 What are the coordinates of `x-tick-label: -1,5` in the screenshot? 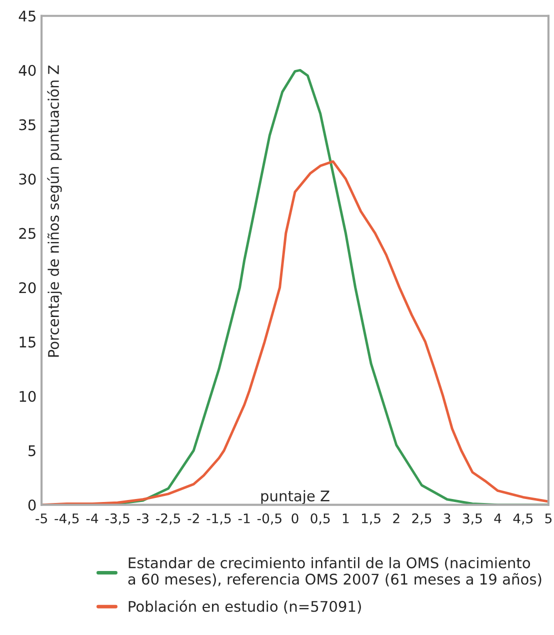 It's located at (218, 519).